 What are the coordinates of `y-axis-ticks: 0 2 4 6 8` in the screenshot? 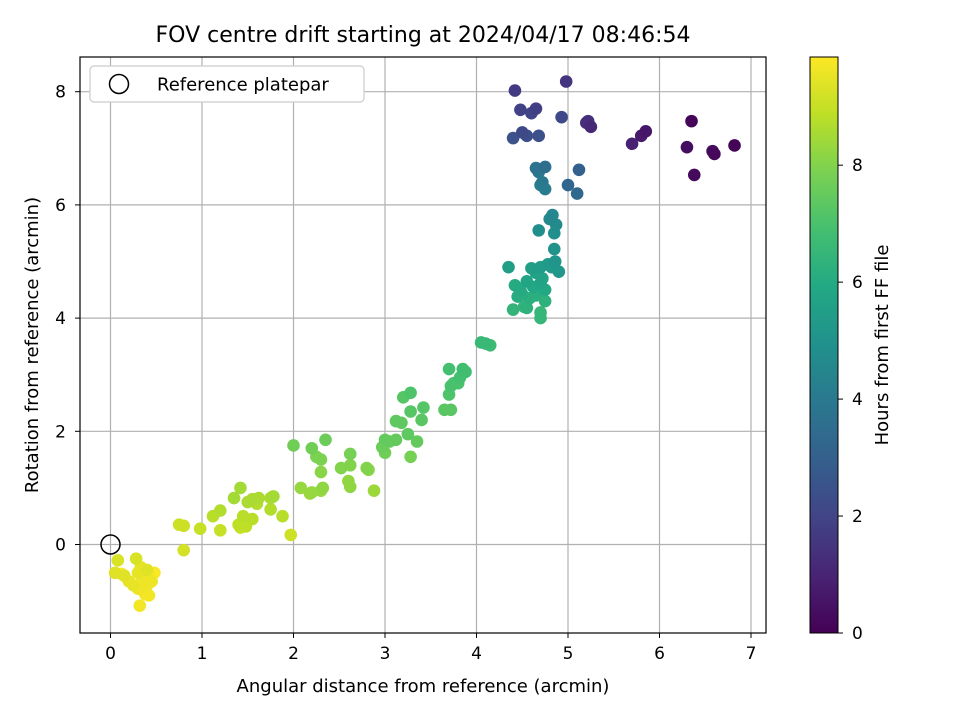 It's located at (67, 319).